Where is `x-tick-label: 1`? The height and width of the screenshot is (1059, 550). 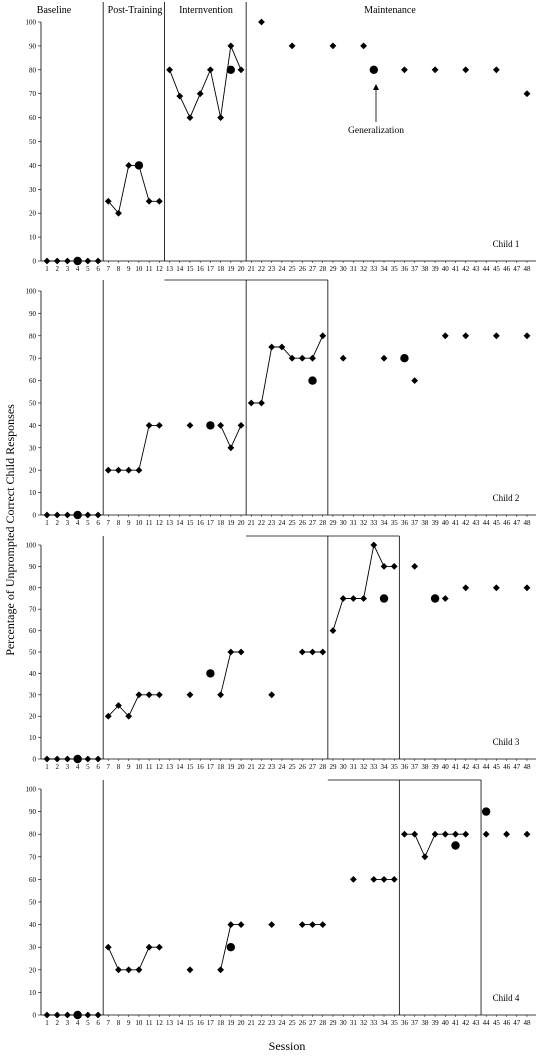
x-tick-label: 1 is located at coordinates (47, 523).